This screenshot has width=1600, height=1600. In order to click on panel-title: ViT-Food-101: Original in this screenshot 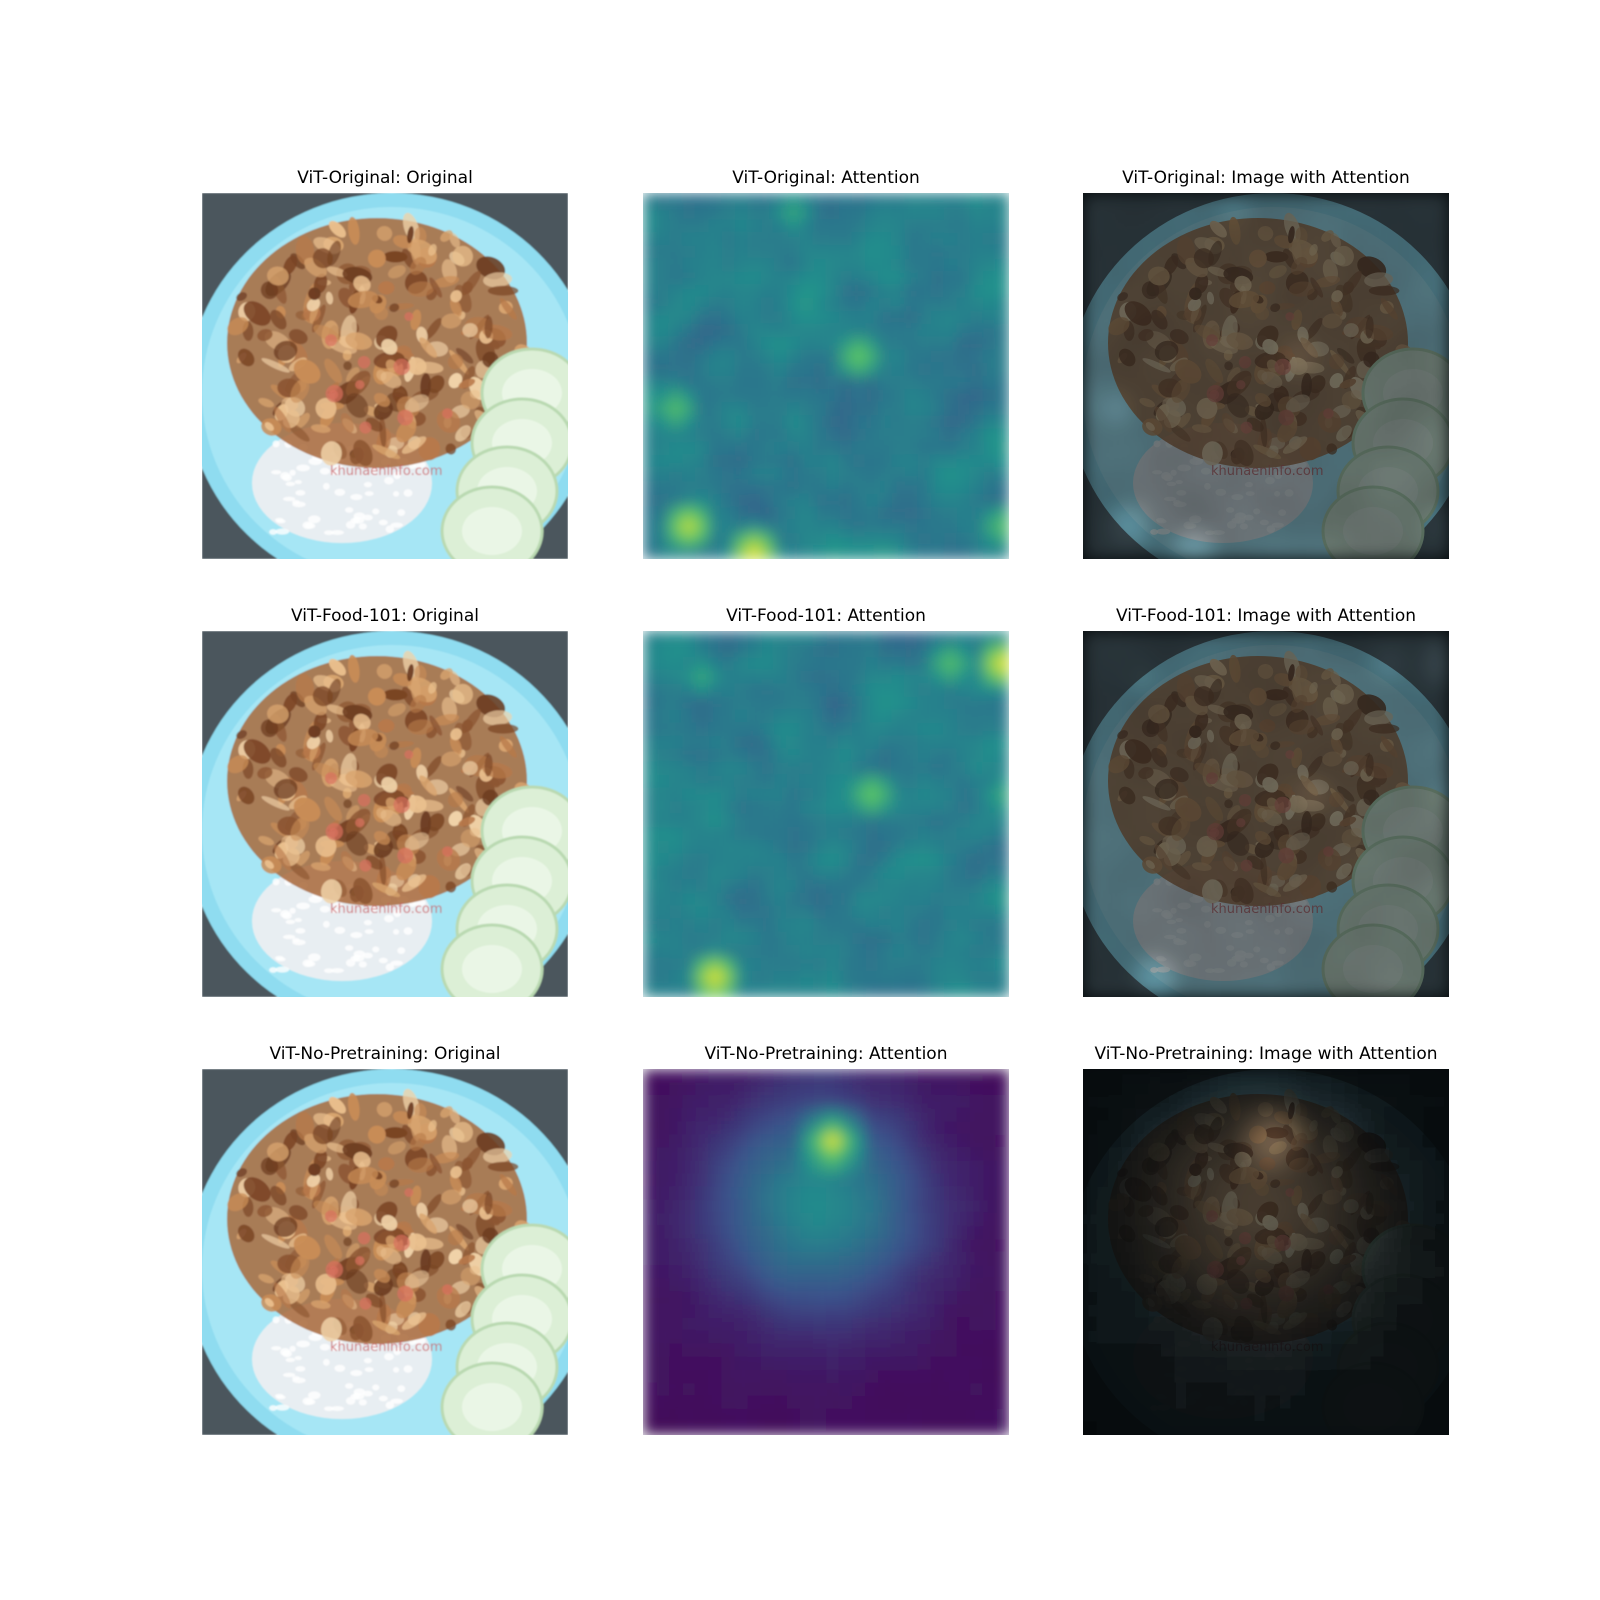, I will do `click(385, 616)`.